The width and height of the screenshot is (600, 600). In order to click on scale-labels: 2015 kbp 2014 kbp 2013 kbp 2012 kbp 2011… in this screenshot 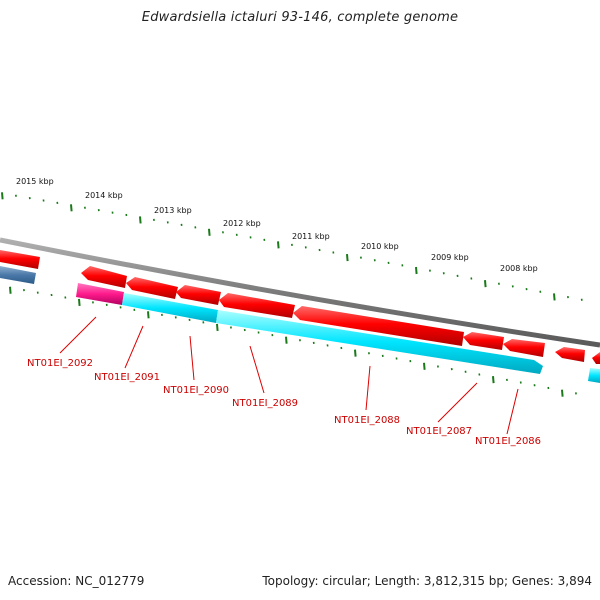, I will do `click(277, 225)`.